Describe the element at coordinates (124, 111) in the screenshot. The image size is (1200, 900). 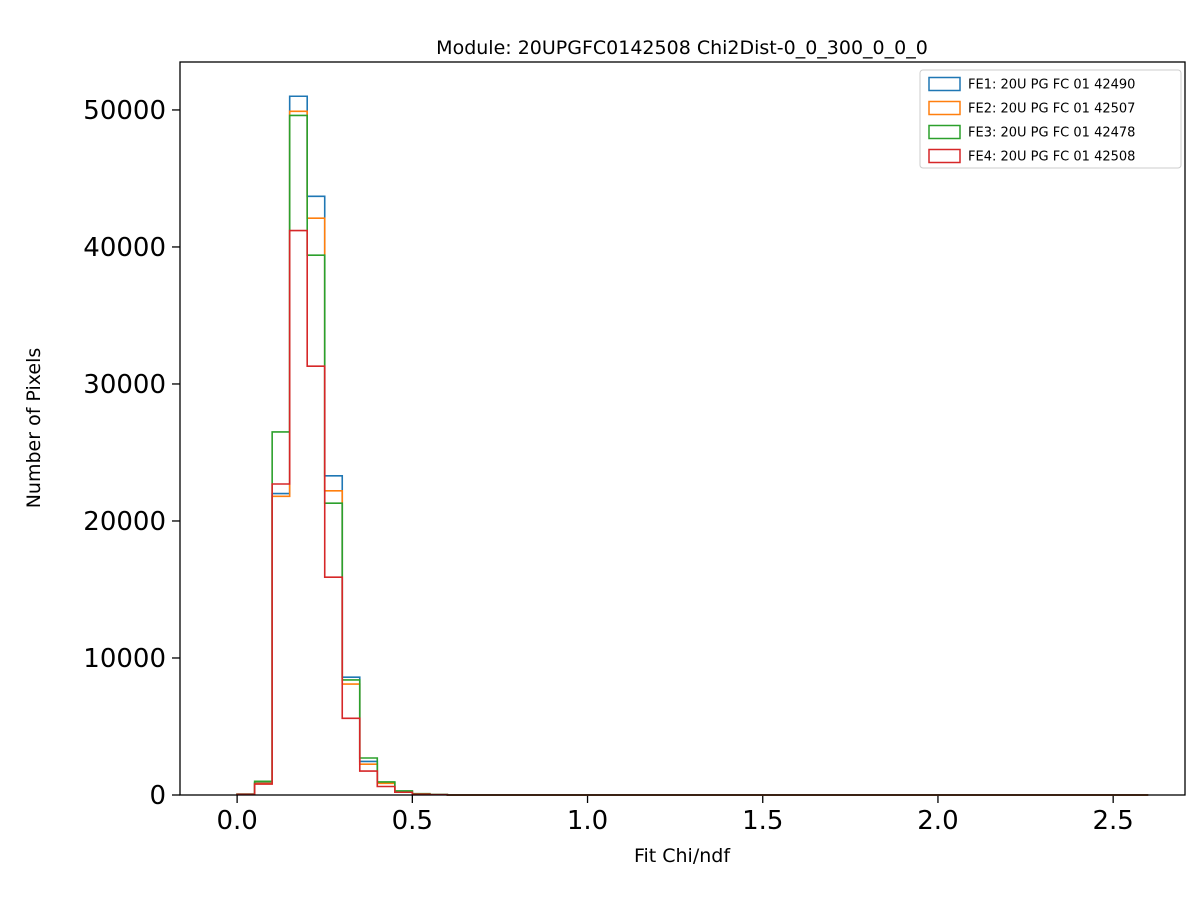
I see `y-tick-label: 50000` at that location.